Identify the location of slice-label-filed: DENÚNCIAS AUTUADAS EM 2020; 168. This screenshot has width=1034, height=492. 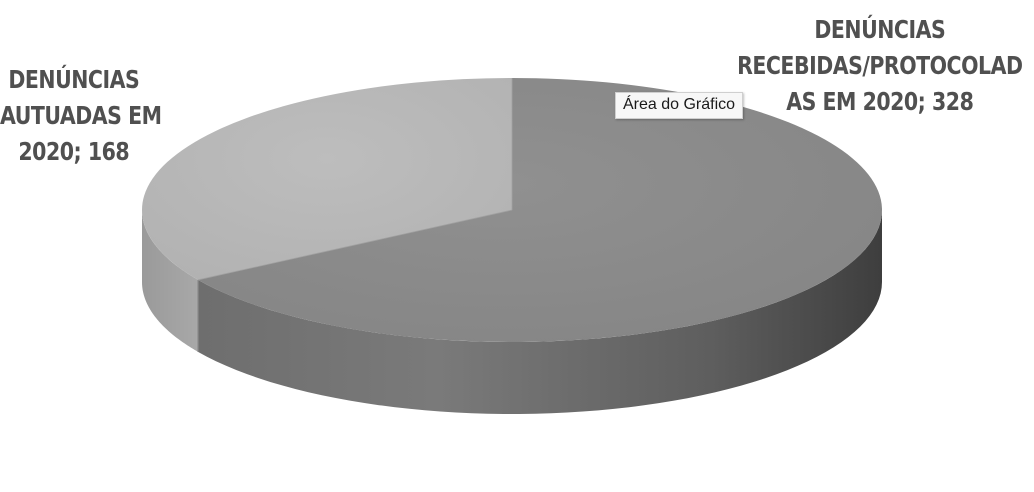
(81, 116).